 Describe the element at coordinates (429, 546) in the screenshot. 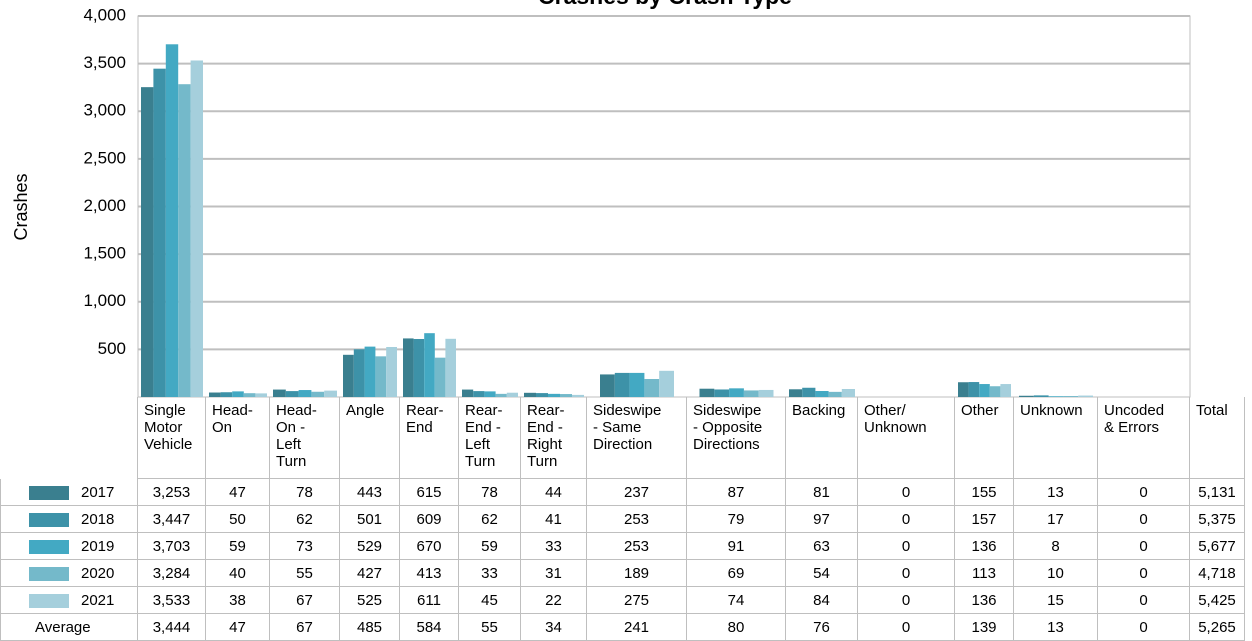

I see `table-value: 670` at that location.